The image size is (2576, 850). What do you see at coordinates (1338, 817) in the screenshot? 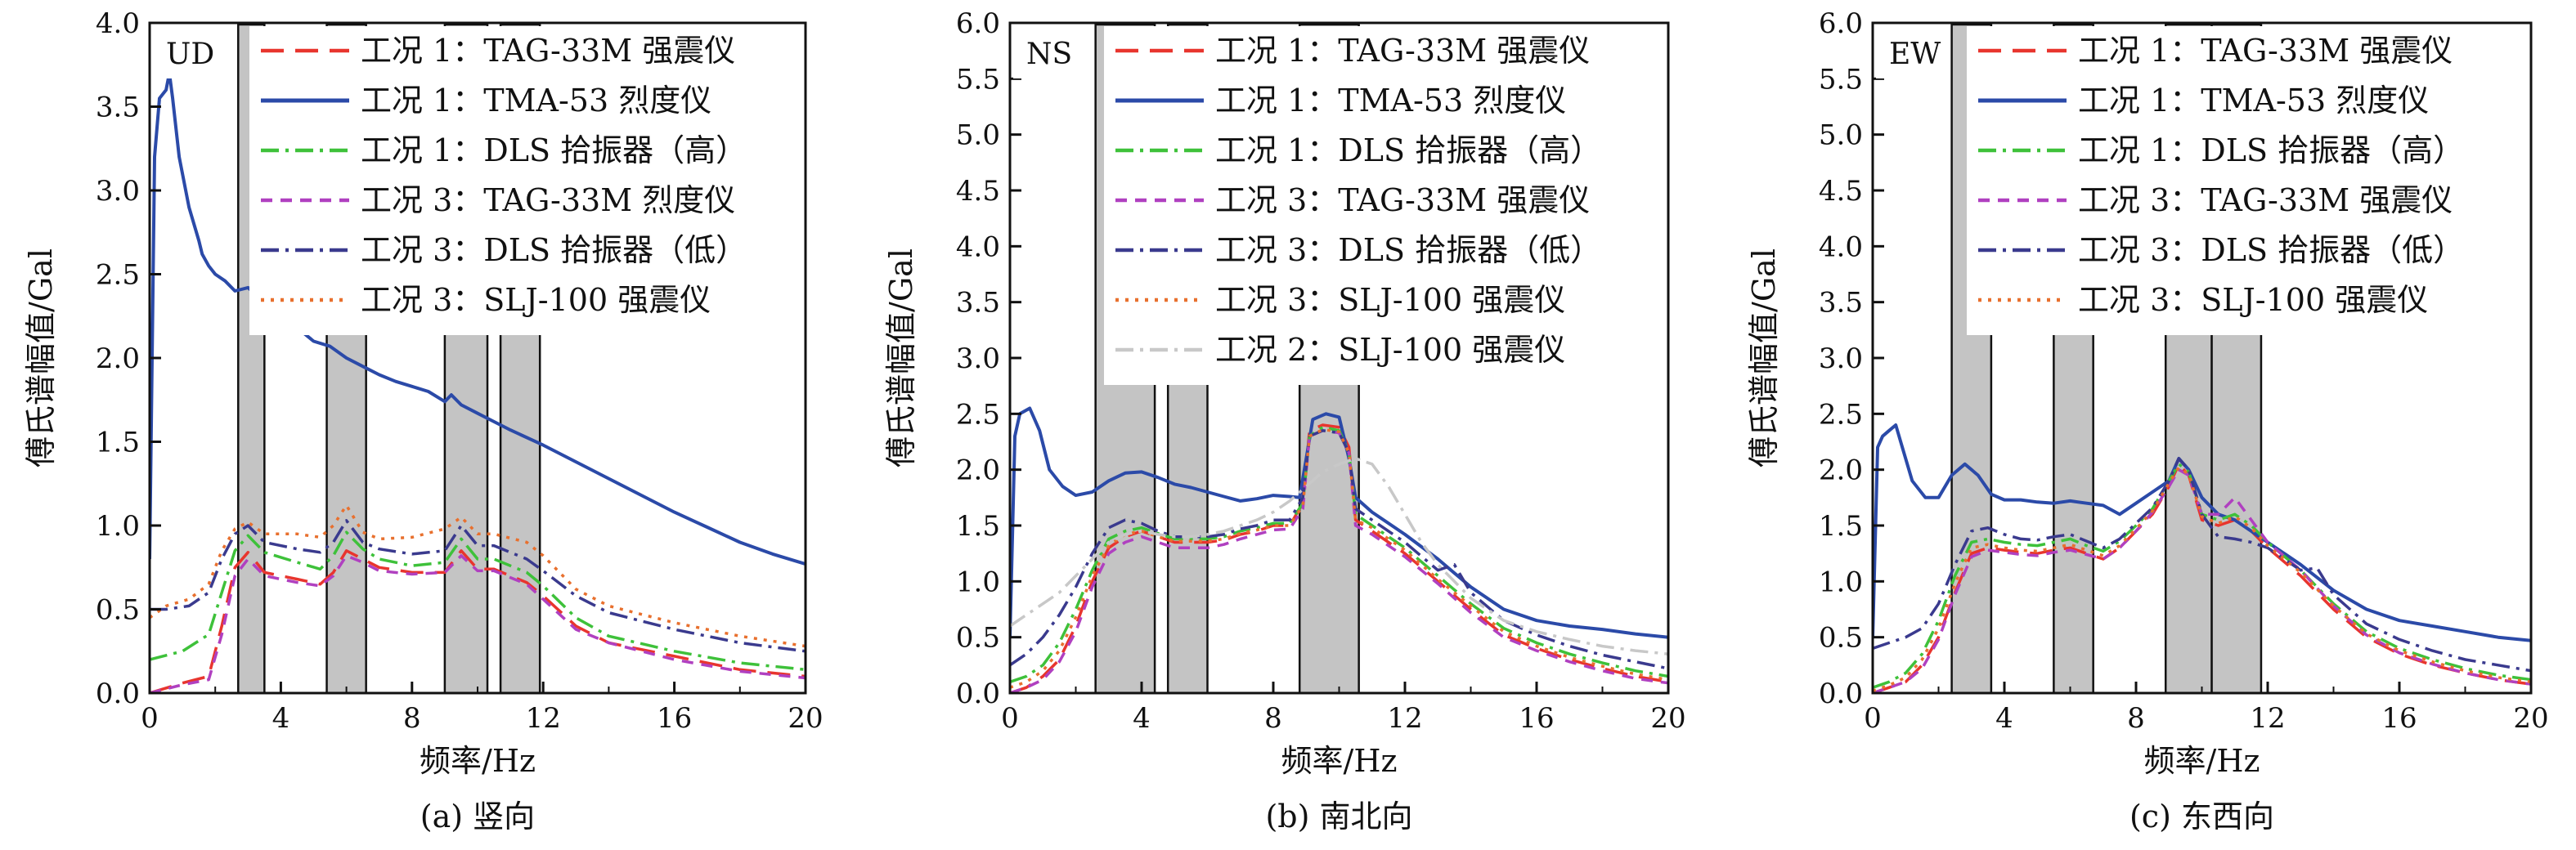
I see `panel-caption: (b) 南北向` at bounding box center [1338, 817].